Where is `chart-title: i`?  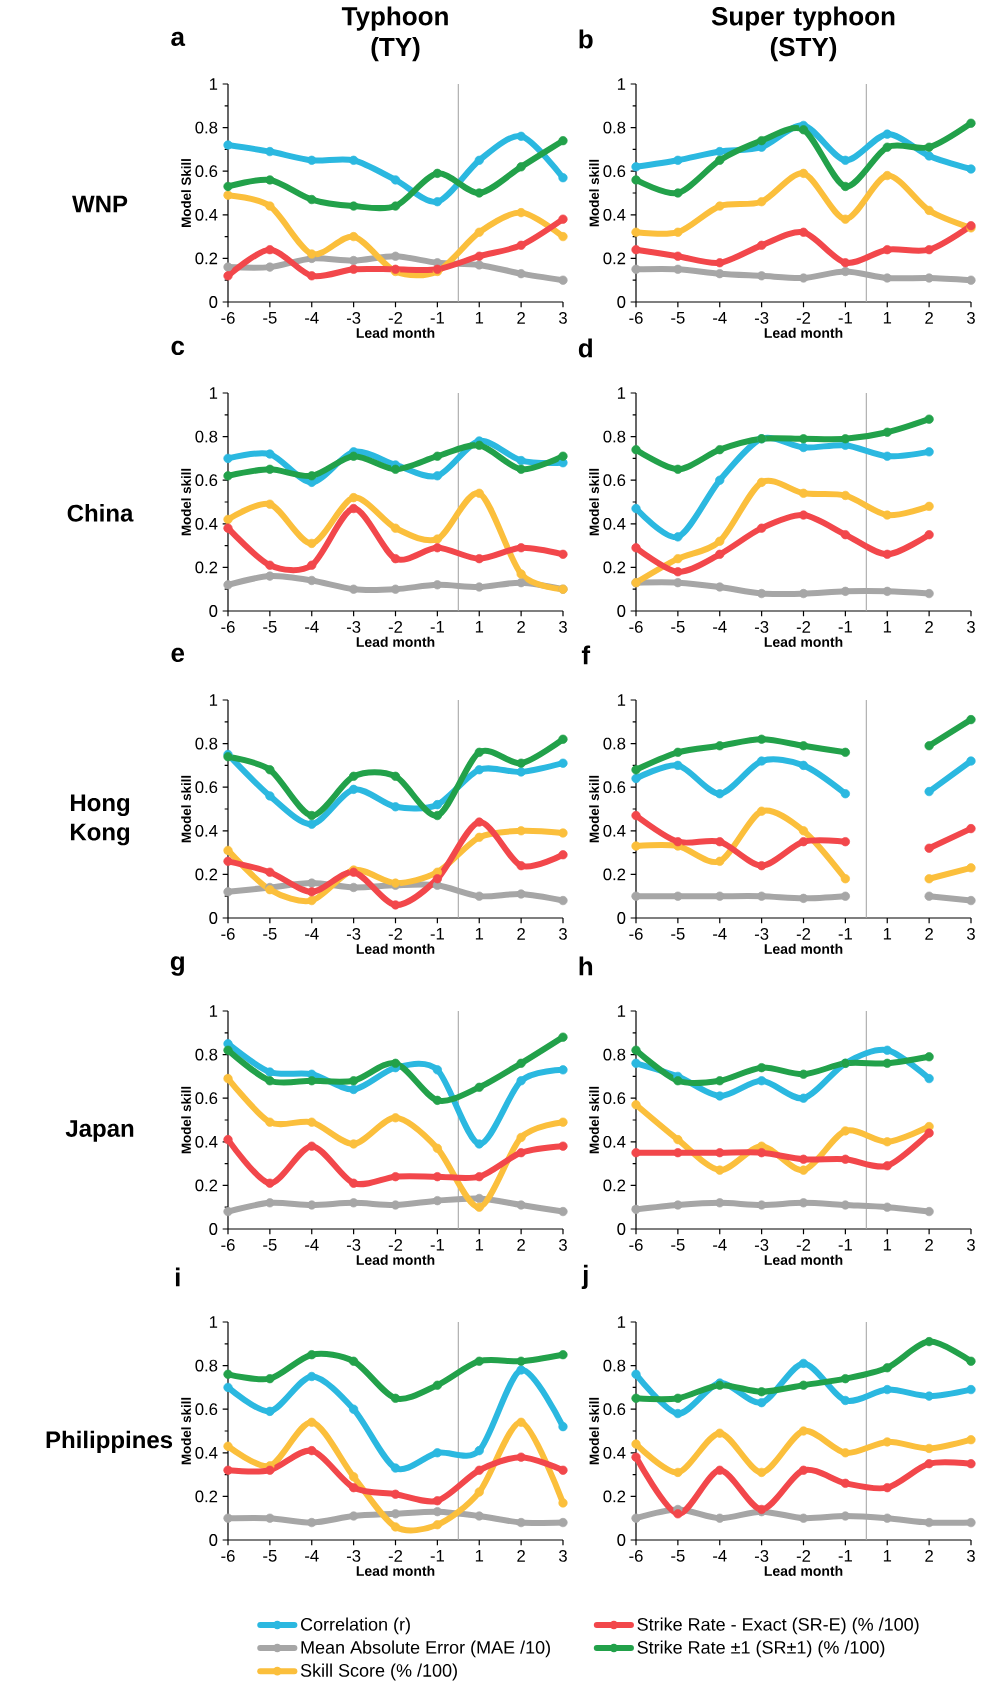
chart-title: i is located at coordinates (177, 1277).